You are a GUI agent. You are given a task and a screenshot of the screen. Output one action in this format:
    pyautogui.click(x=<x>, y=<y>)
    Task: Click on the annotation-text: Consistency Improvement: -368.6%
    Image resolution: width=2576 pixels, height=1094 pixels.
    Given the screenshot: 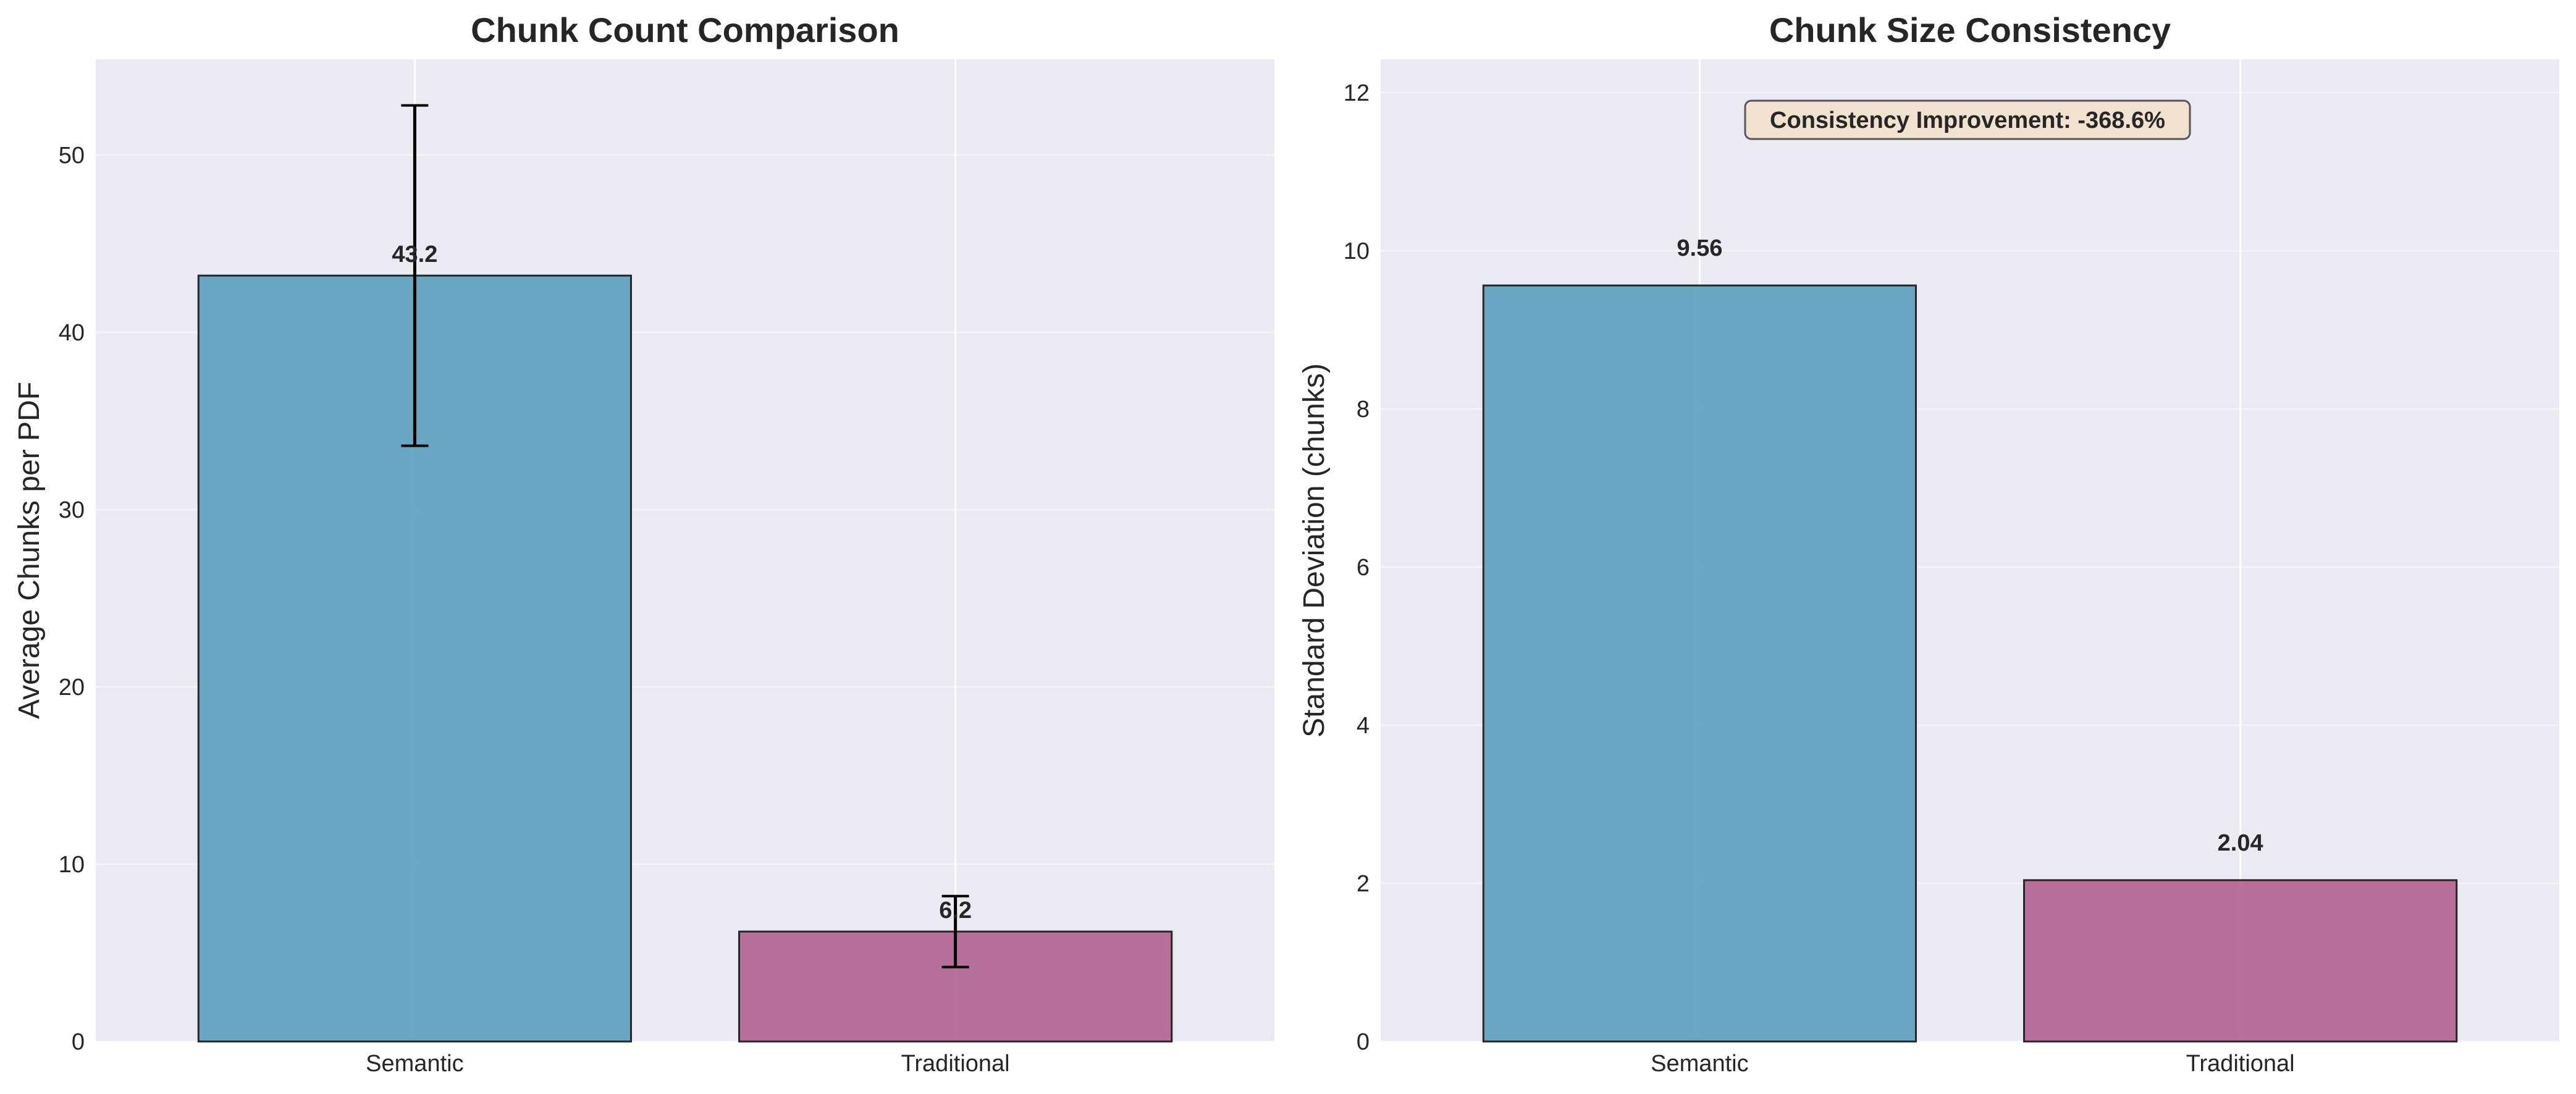 What is the action you would take?
    pyautogui.click(x=1967, y=120)
    